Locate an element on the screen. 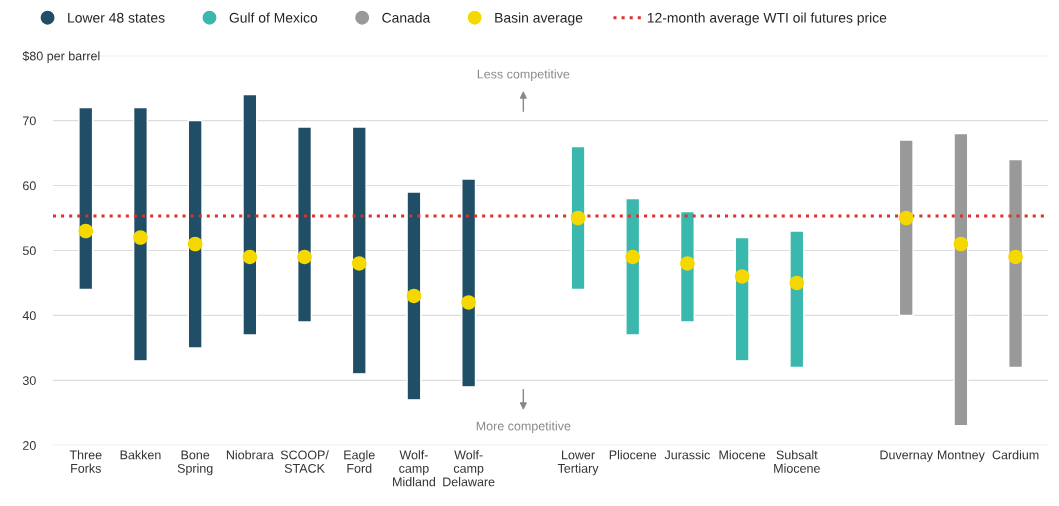 The image size is (1059, 506). y-tick-label: 40 is located at coordinates (29, 316).